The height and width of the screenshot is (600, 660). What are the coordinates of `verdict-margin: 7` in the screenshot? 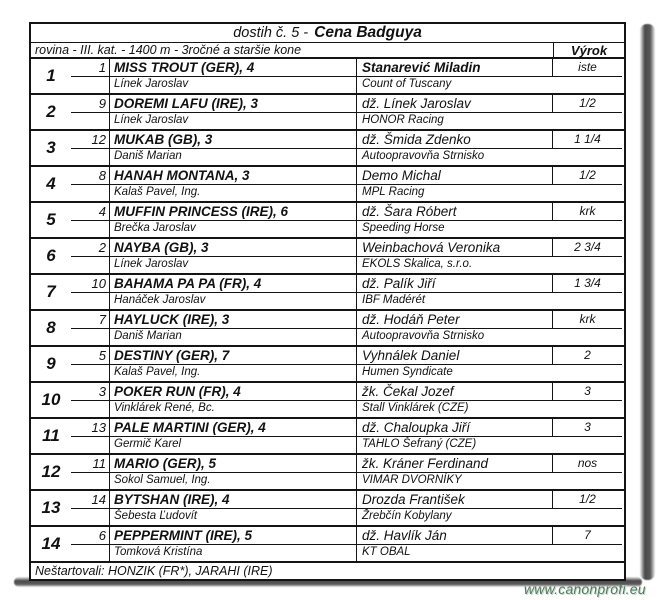 It's located at (587, 536).